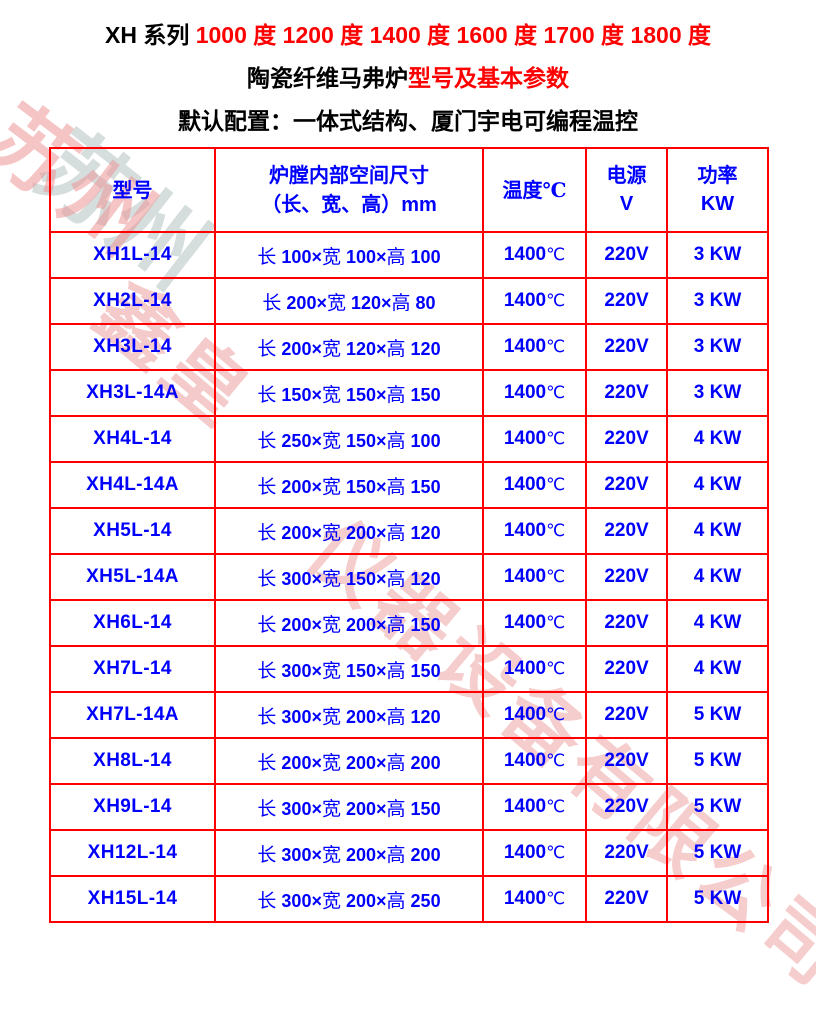 The height and width of the screenshot is (1009, 816). I want to click on table-row: XH1L-14 长 100×宽 100×高 100 1400℃ 220V 3 KW, so click(409, 255).